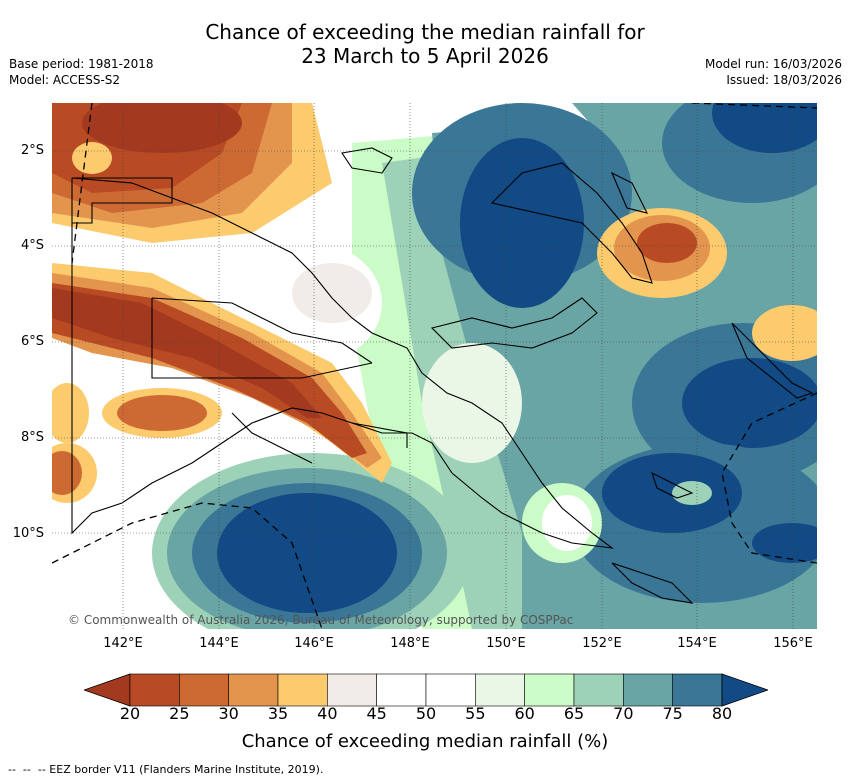  Describe the element at coordinates (784, 80) in the screenshot. I see `issued-date: Issued: 18/03/2026` at that location.